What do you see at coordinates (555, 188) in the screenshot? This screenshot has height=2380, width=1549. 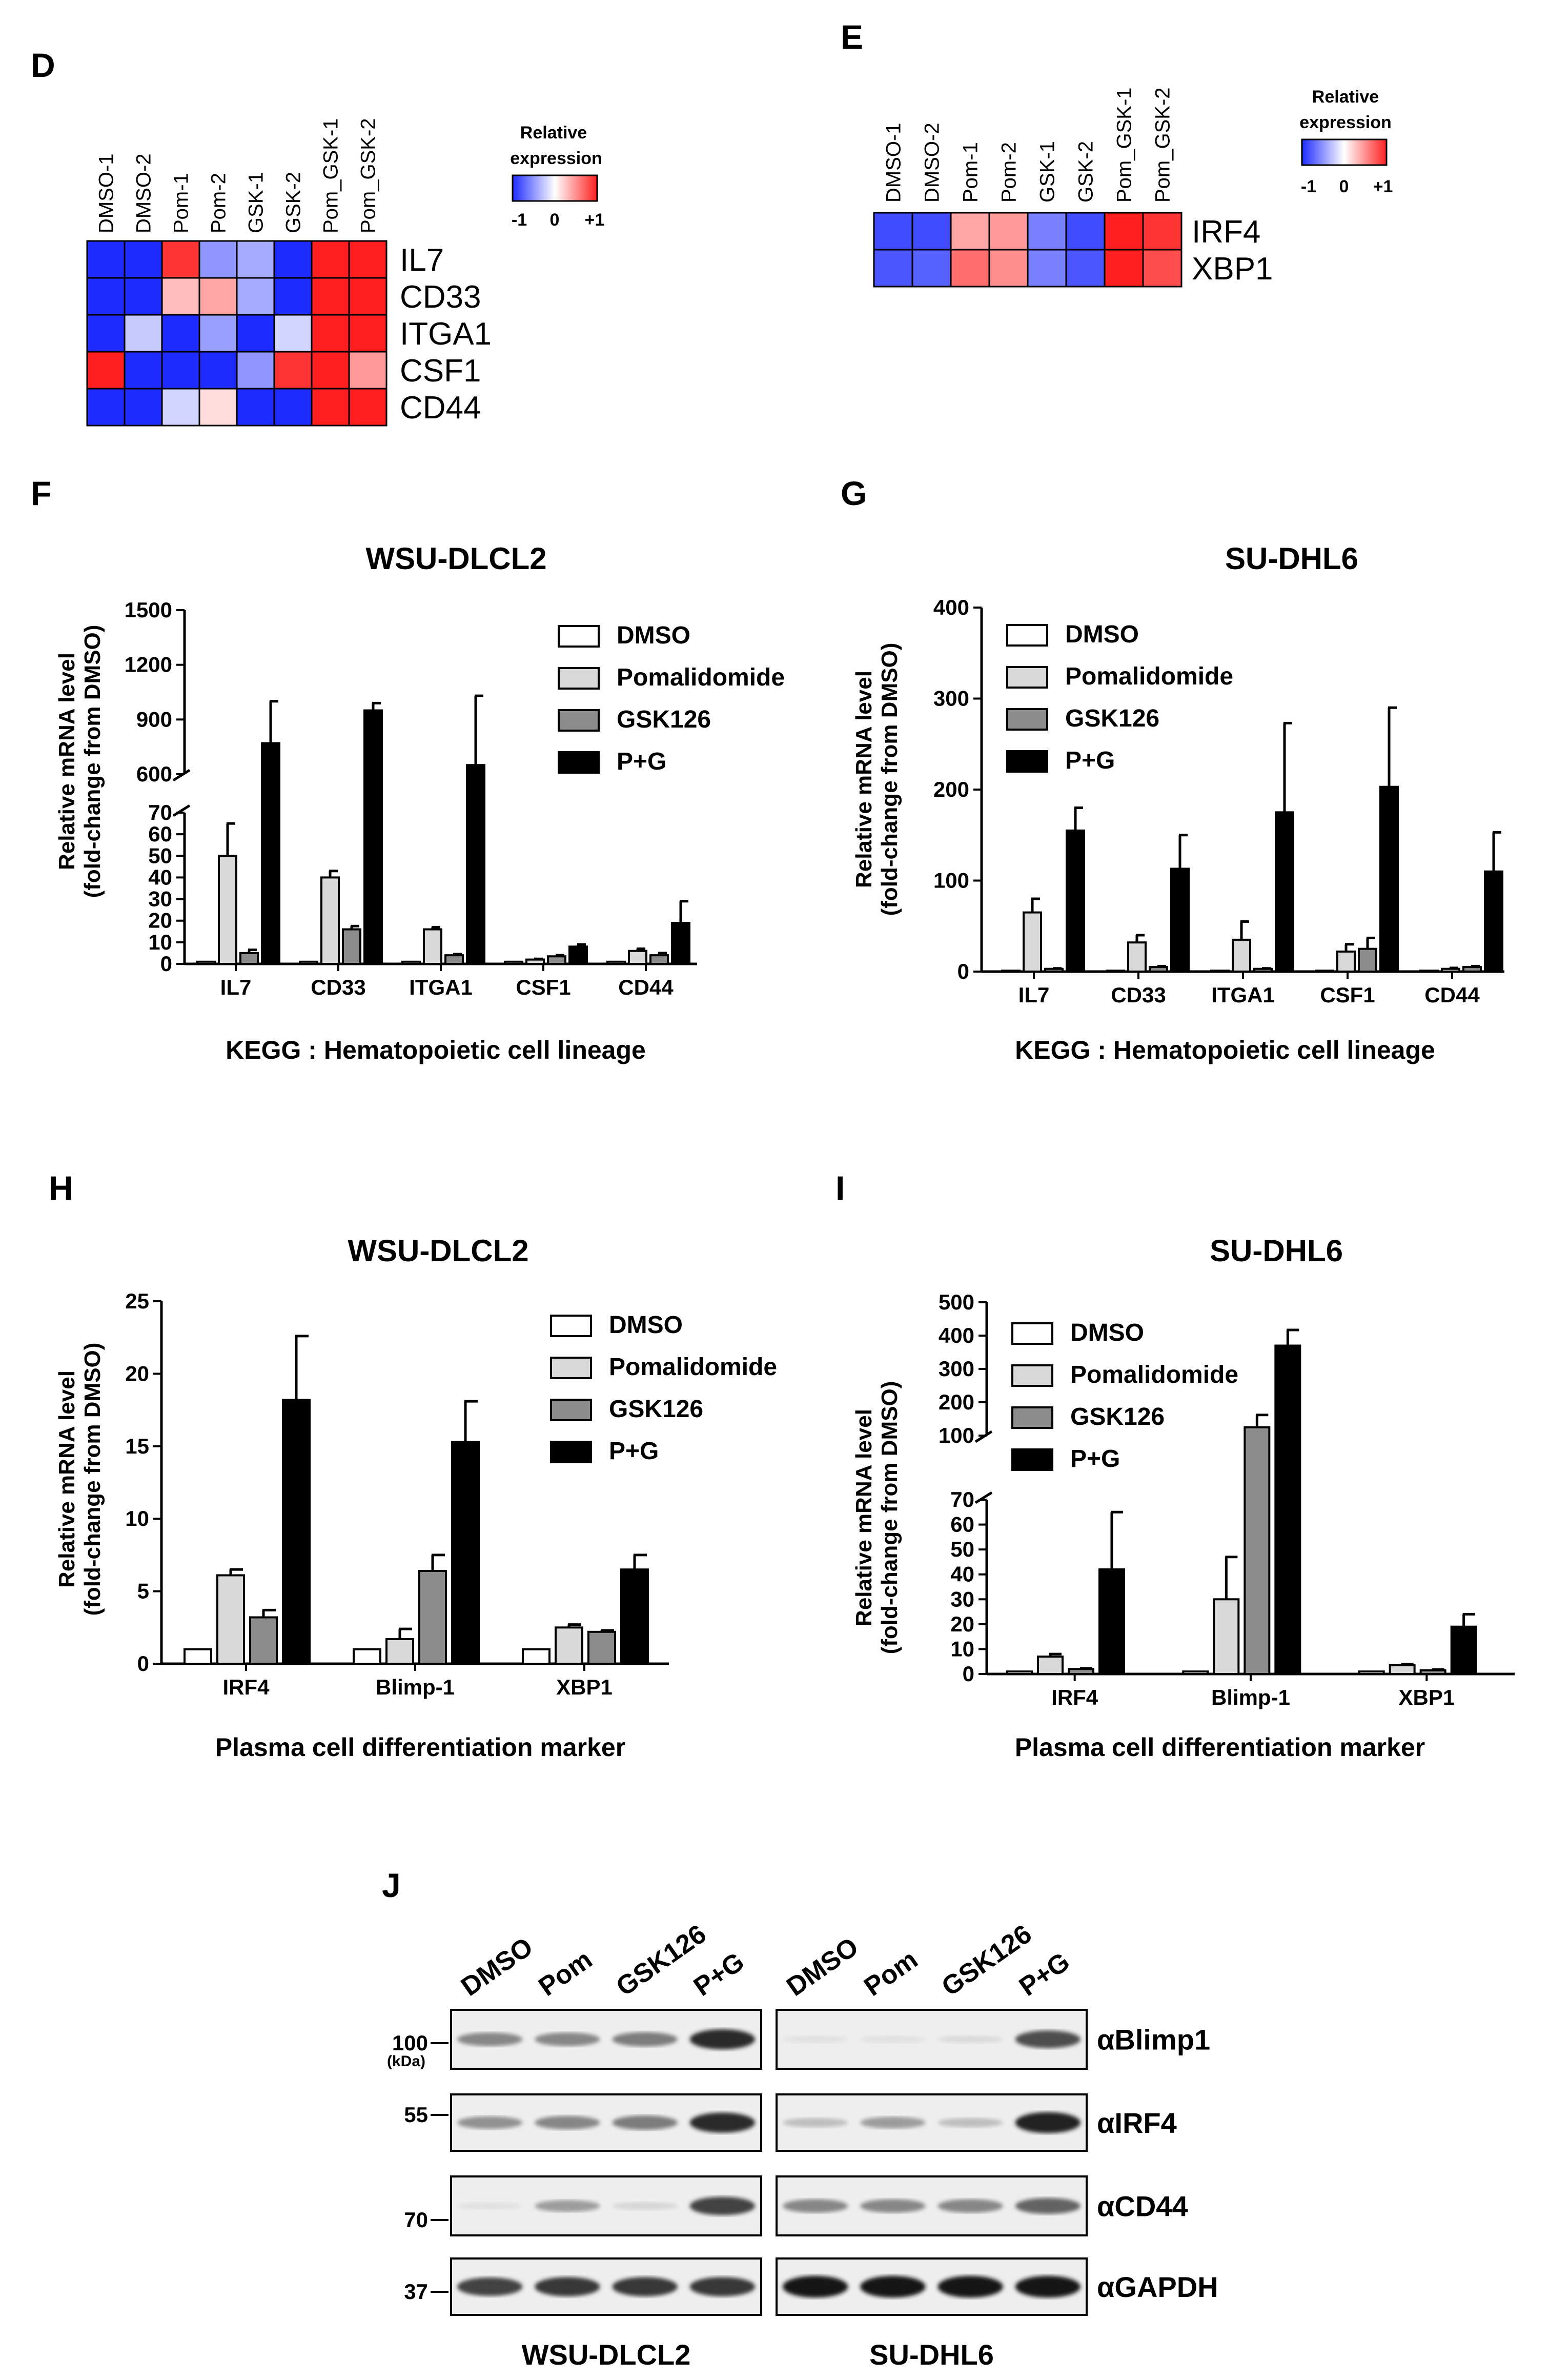 I see `colorbar-gradient` at bounding box center [555, 188].